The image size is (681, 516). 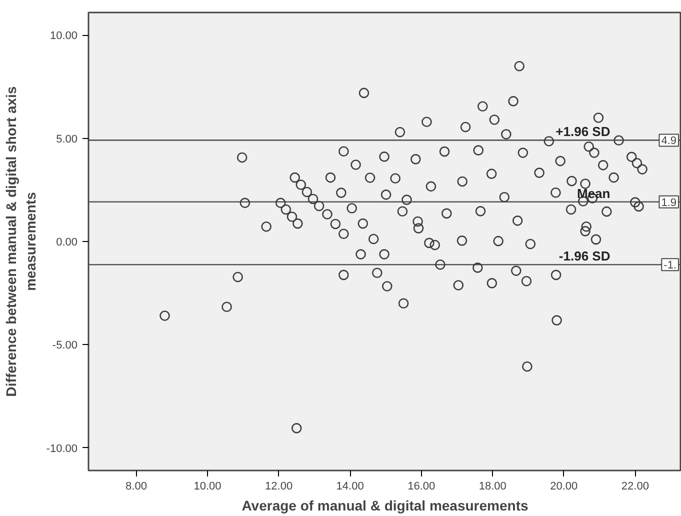 I want to click on y-tick-label: 0.00, so click(x=67, y=242).